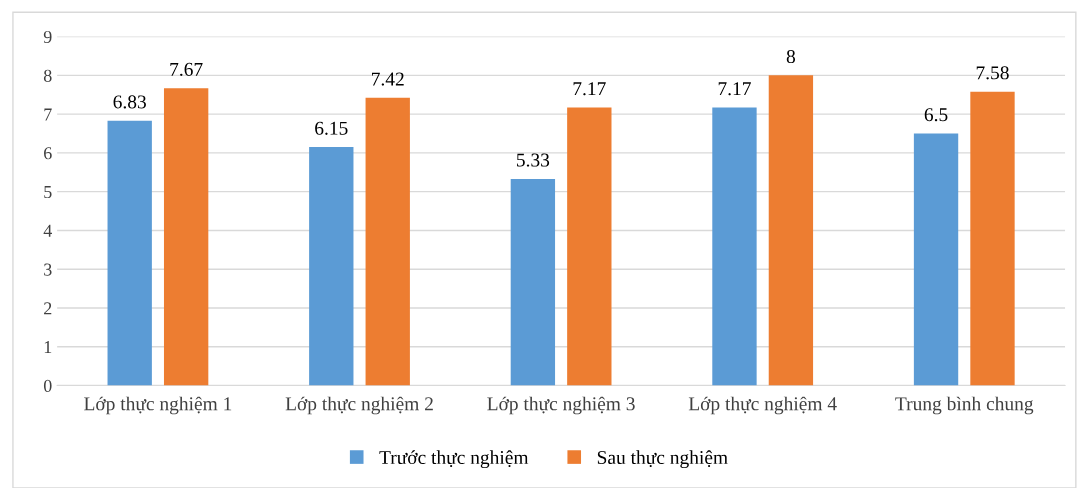 This screenshot has height=488, width=1078. What do you see at coordinates (186, 69) in the screenshot?
I see `data-label: 7.67` at bounding box center [186, 69].